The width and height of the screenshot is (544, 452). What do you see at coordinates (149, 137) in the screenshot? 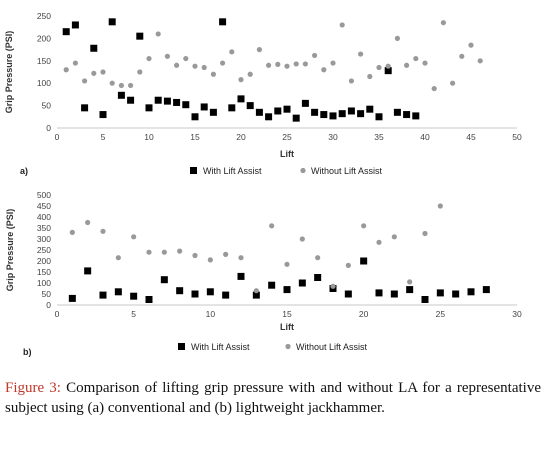
I see `x-tick-label: 10` at bounding box center [149, 137].